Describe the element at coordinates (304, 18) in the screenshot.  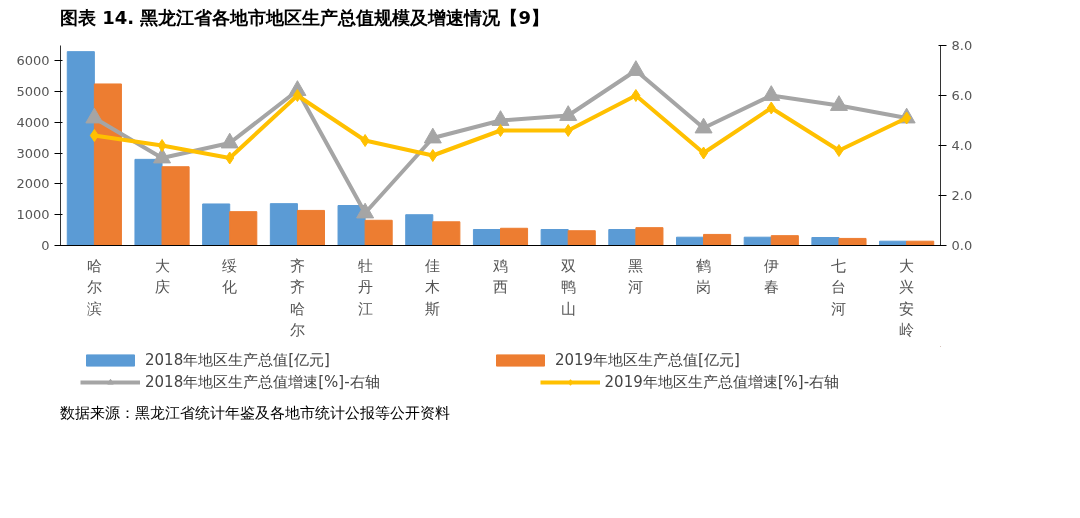
I see `chart-title: 图表 14. 黑龙江省各地市地区生产总值规模及增速情况【9】` at that location.